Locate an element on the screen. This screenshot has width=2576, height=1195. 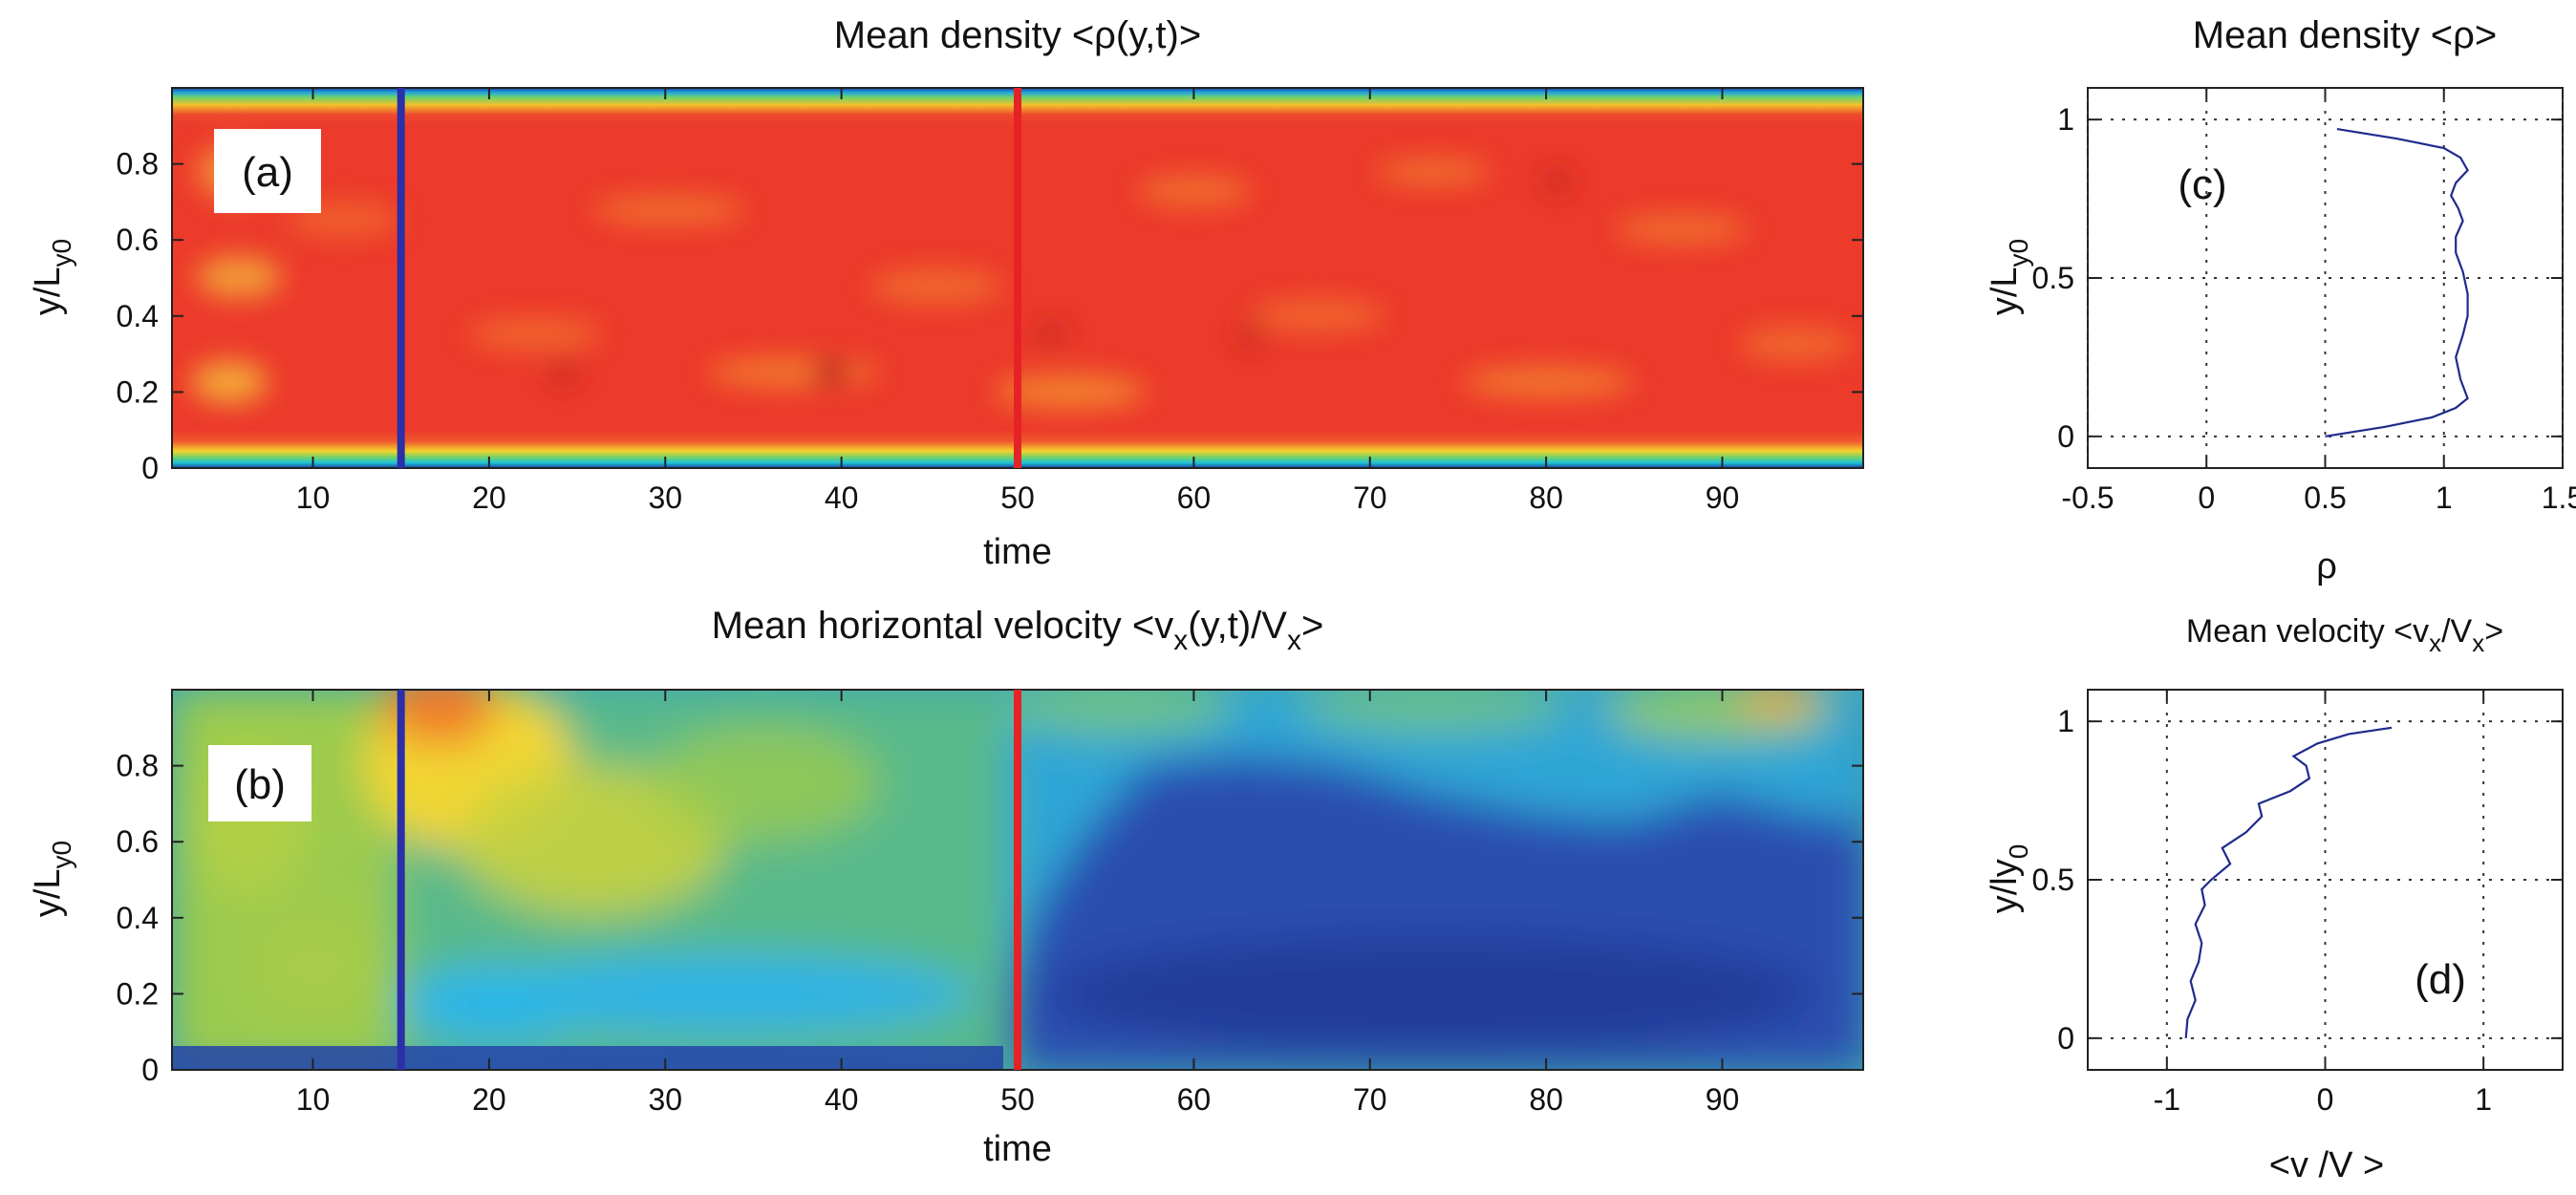
y-axis-label-b-sub: y0 is located at coordinates (61, 855).